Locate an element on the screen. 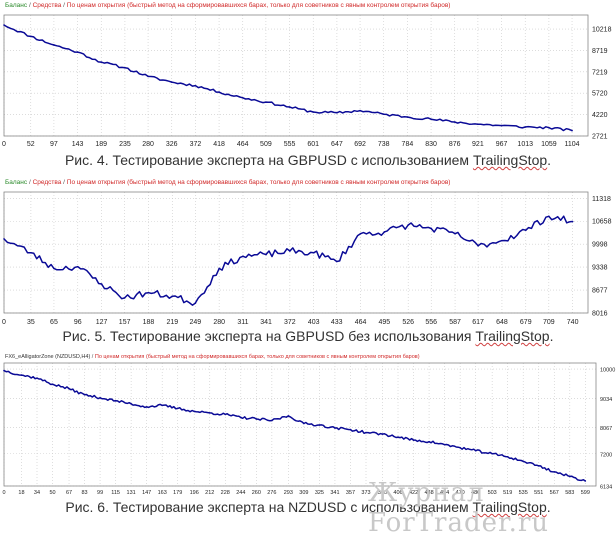 This screenshot has height=538, width=616. chart-3-xtick-label: 293 is located at coordinates (288, 493).